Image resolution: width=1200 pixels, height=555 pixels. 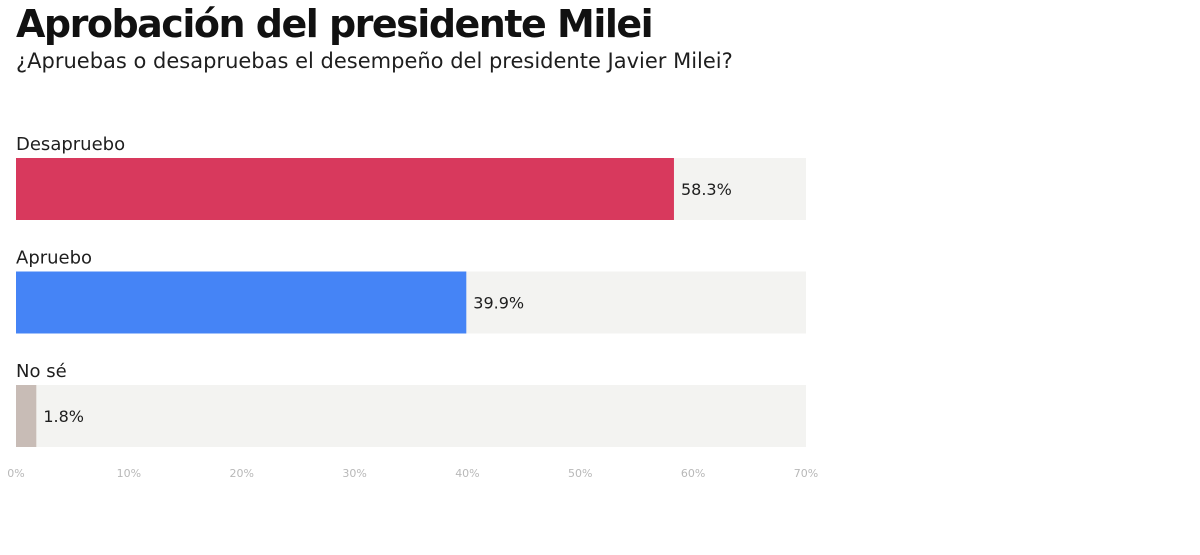 I want to click on x-tick-label: 0%, so click(x=15, y=473).